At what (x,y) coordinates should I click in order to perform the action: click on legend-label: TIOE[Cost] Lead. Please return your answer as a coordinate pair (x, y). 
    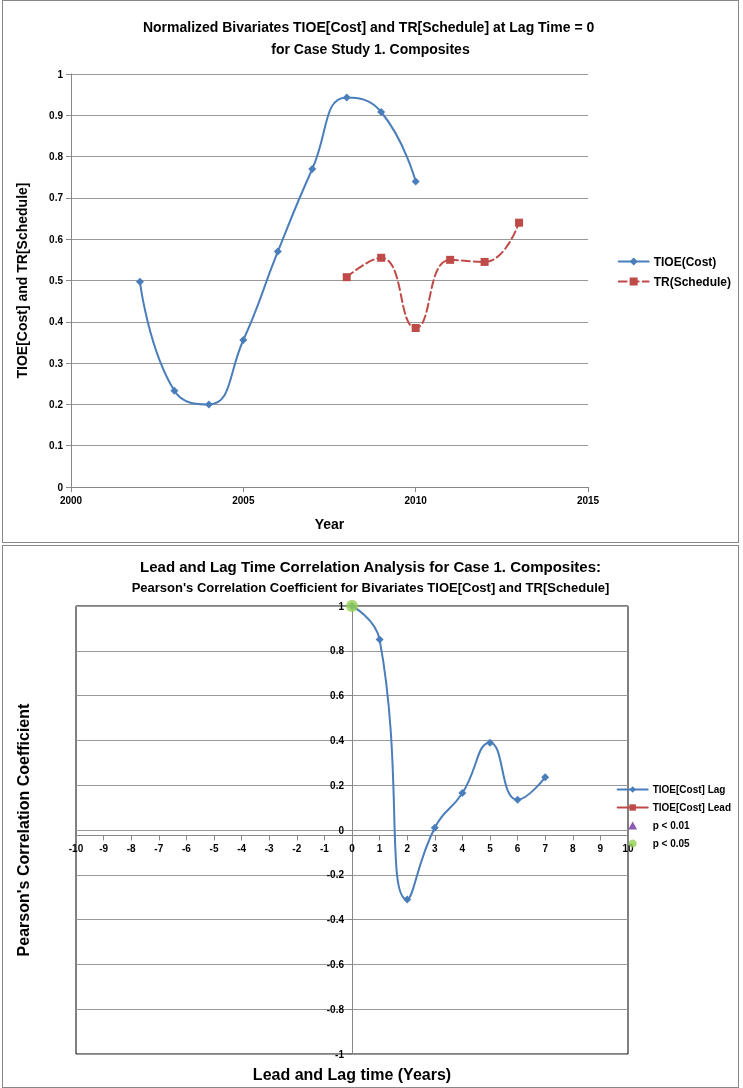
    Looking at the image, I should click on (692, 807).